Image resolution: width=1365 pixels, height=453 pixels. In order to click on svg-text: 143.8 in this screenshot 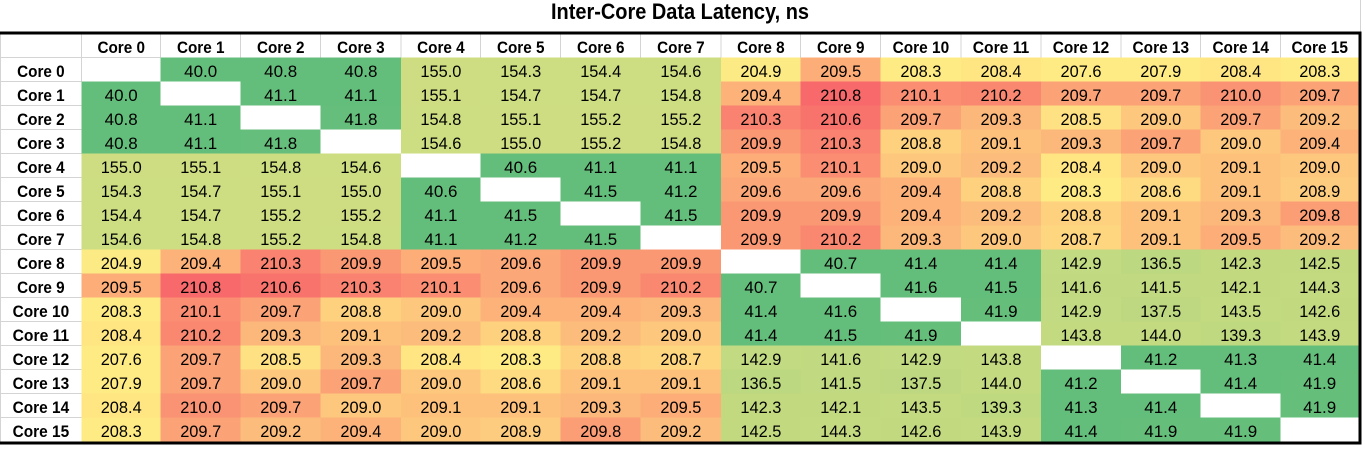, I will do `click(1001, 360)`.